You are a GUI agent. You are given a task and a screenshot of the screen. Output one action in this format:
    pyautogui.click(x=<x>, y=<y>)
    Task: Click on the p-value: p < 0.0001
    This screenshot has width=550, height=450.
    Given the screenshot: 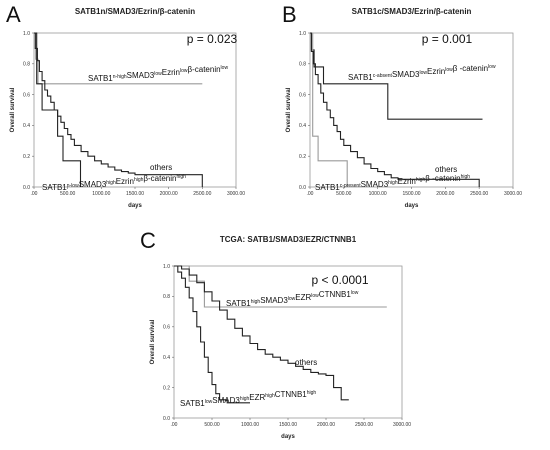 What is the action you would take?
    pyautogui.click(x=339, y=280)
    